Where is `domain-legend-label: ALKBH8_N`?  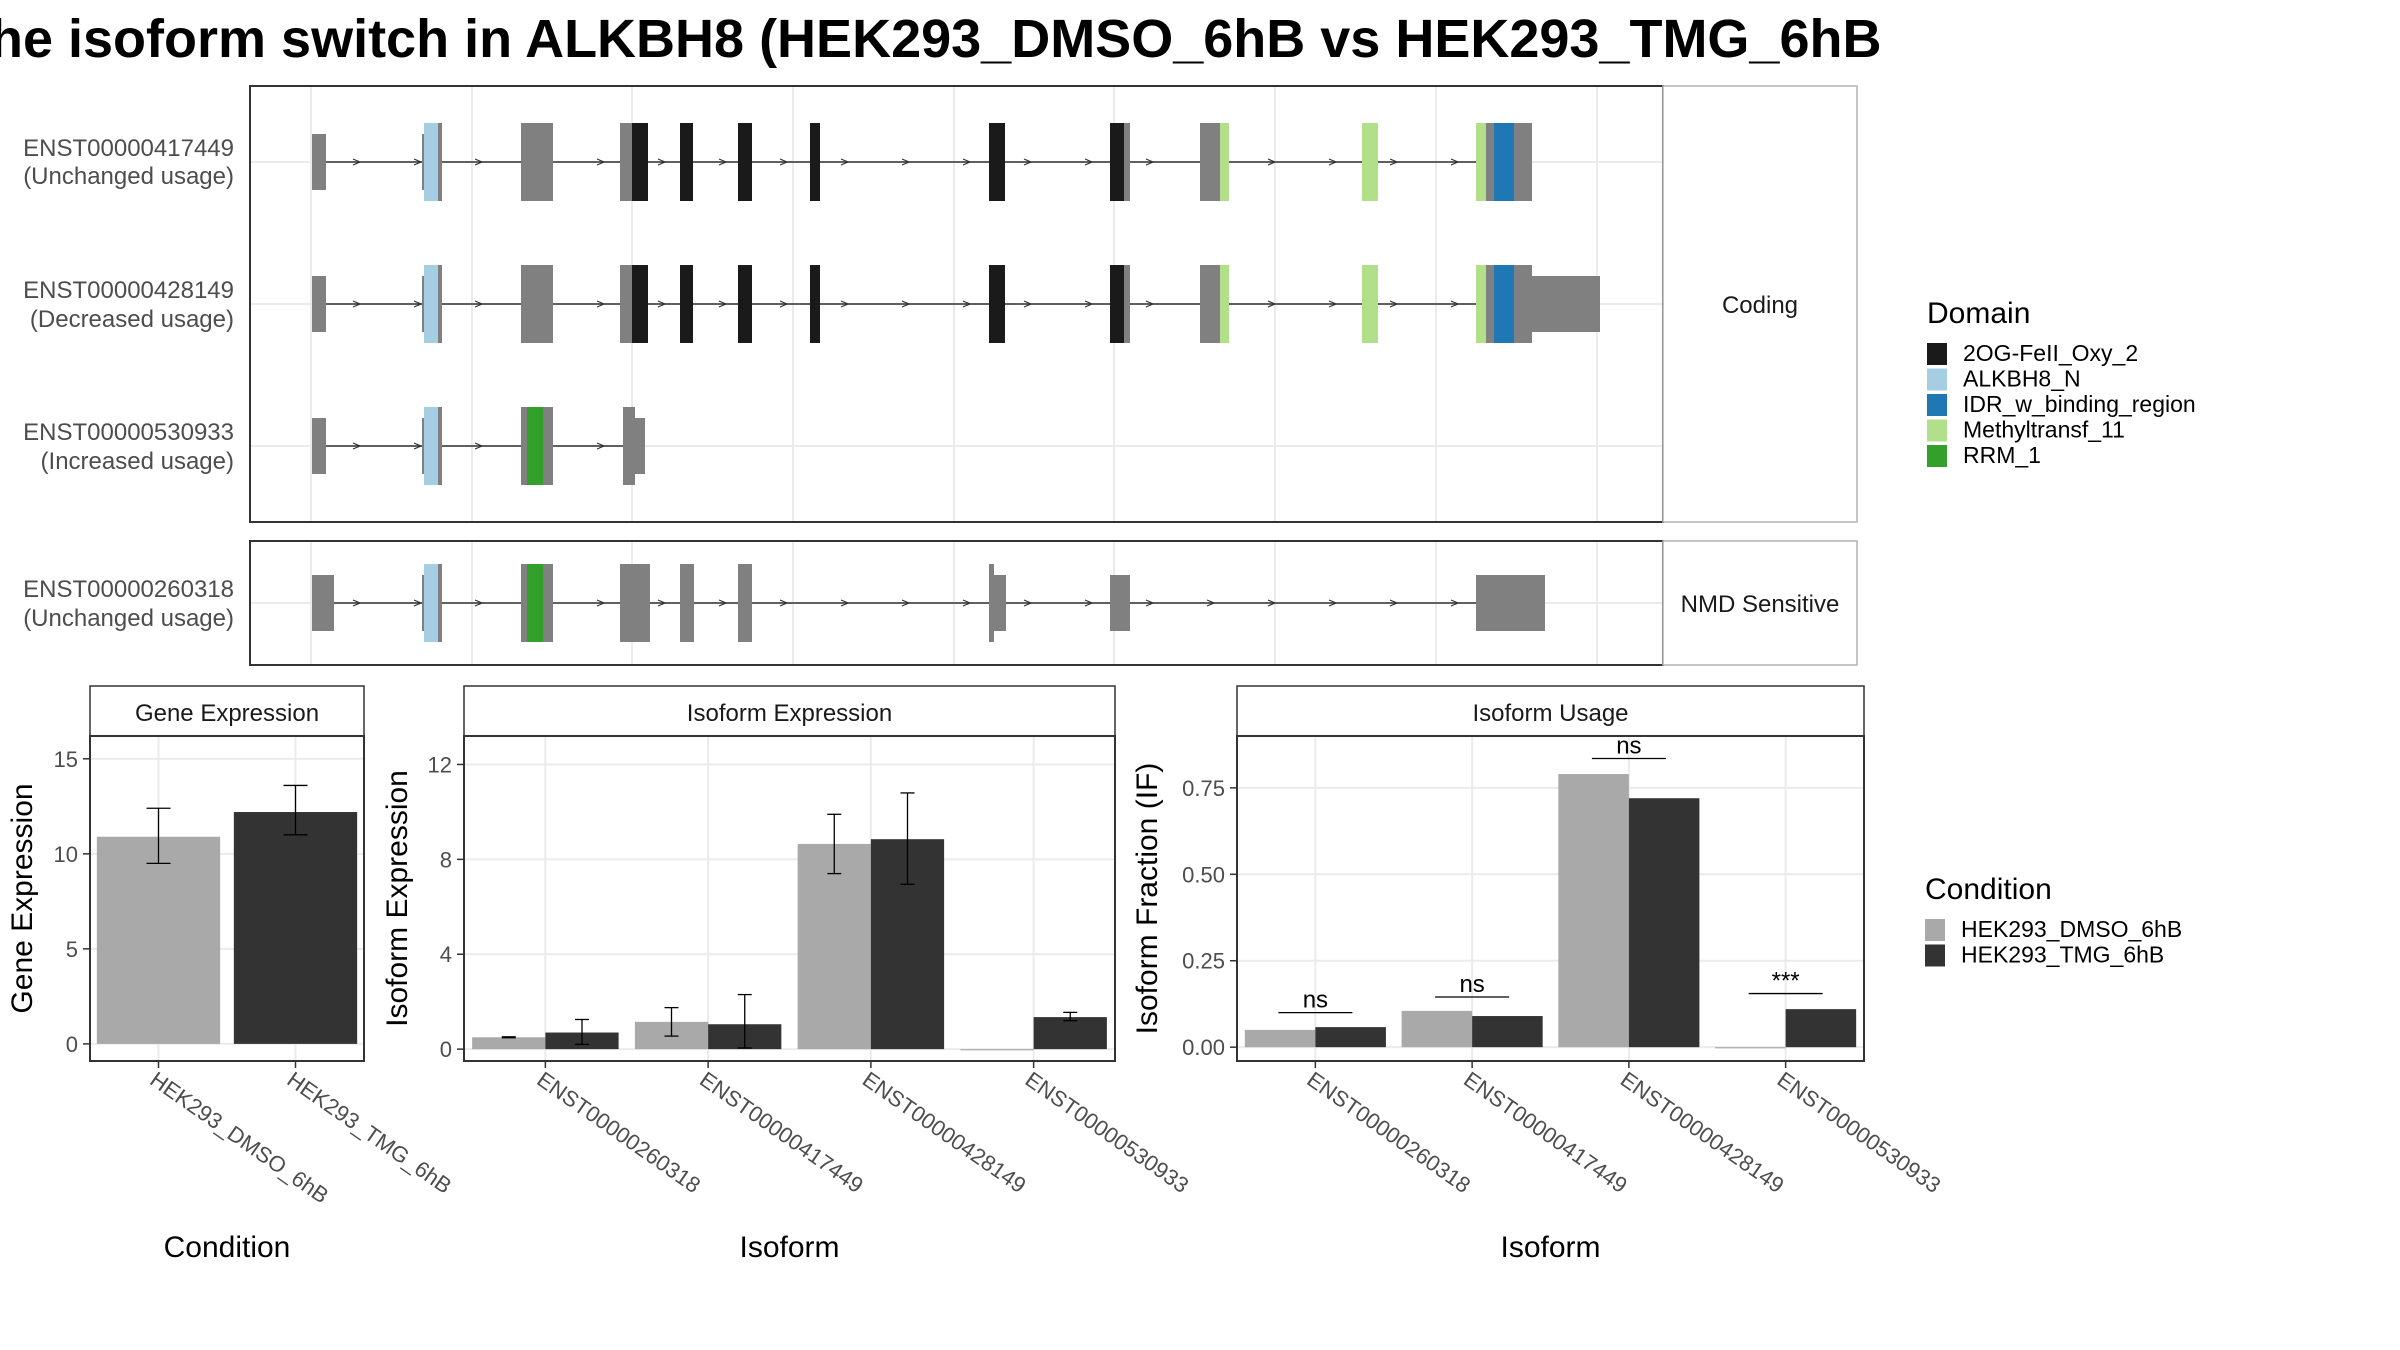
domain-legend-label: ALKBH8_N is located at coordinates (2022, 379).